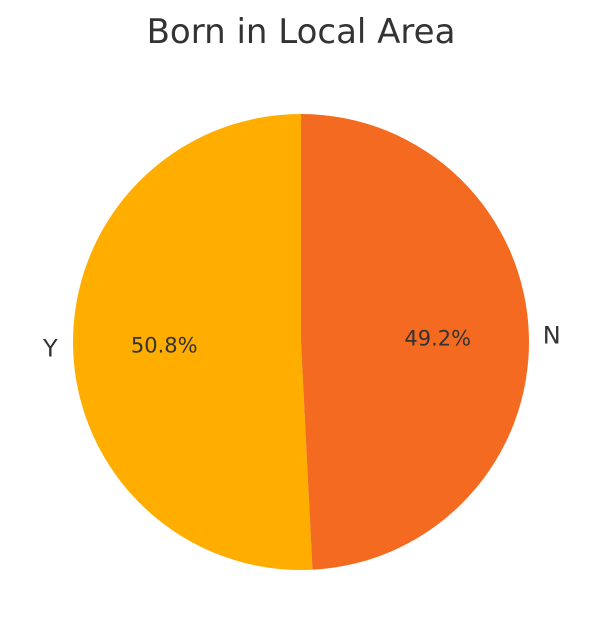 The image size is (602, 644). What do you see at coordinates (437, 339) in the screenshot?
I see `percent-label-n: 49.2%` at bounding box center [437, 339].